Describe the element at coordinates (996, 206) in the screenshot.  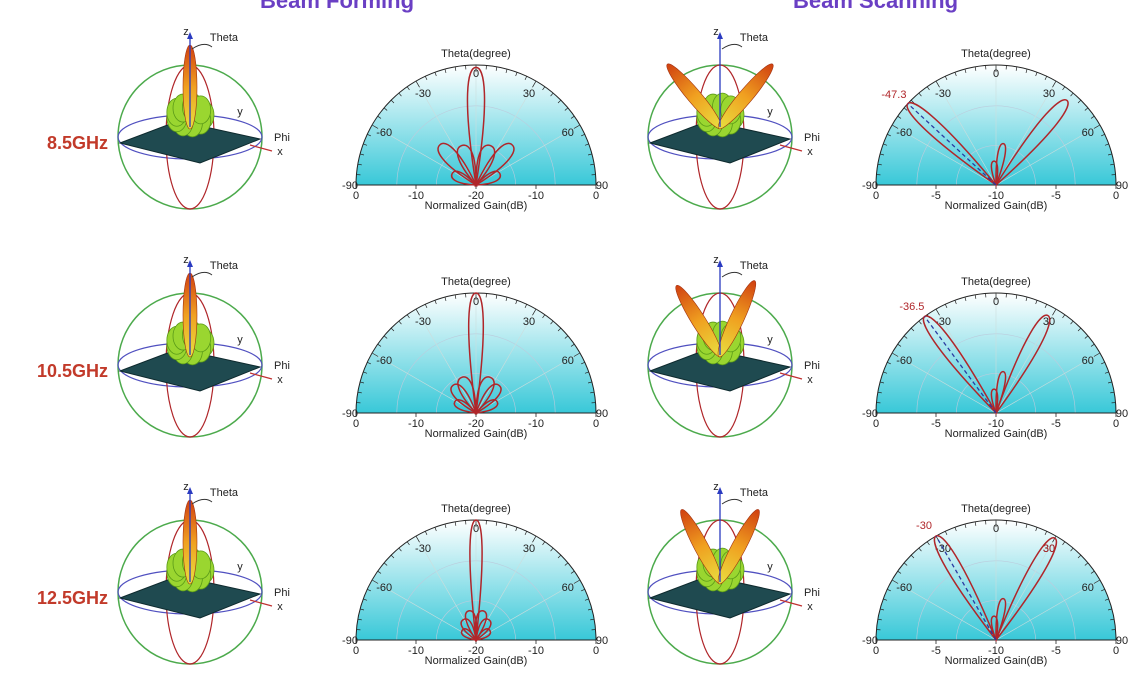
I see `polar-xlabel: Normalized Gain(dB)` at that location.